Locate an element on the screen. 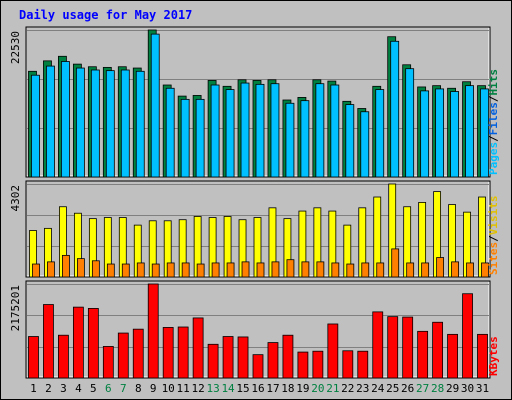 Image resolution: width=512 pixels, height=400 pixels. x-tick-label: 24 is located at coordinates (378, 388).